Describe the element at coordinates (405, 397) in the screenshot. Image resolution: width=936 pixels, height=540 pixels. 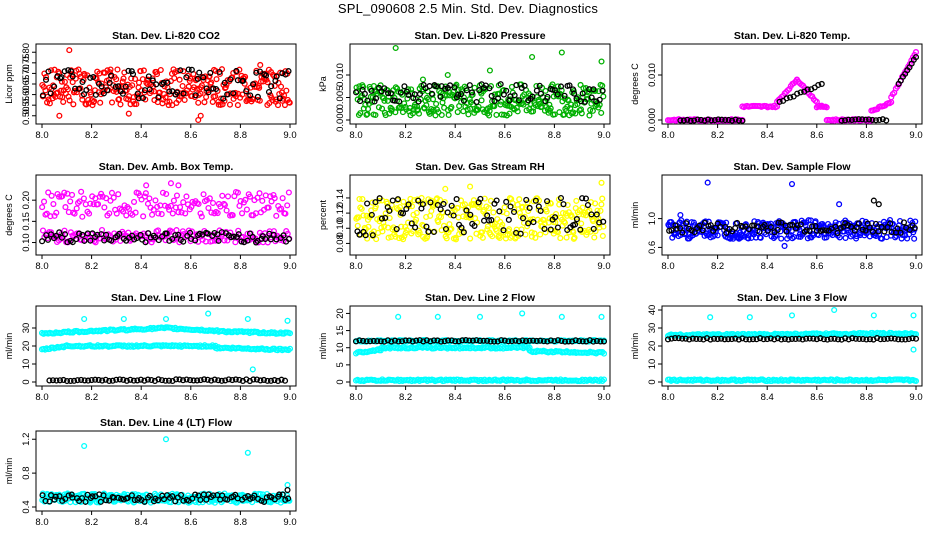
I see `x-tick-label: 8.2` at that location.